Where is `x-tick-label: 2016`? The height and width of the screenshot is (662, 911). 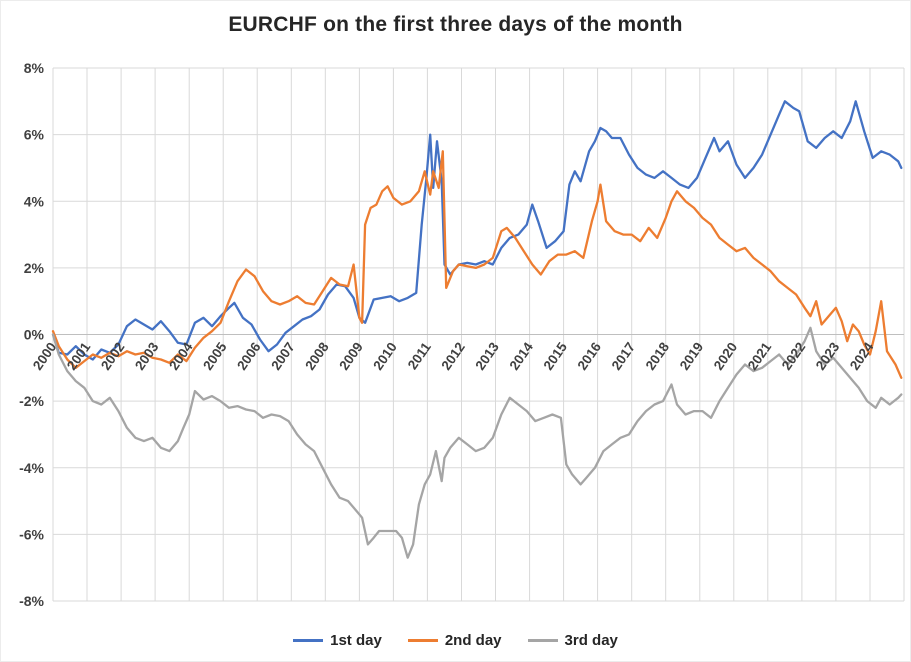
x-tick-label: 2016 is located at coordinates (590, 356).